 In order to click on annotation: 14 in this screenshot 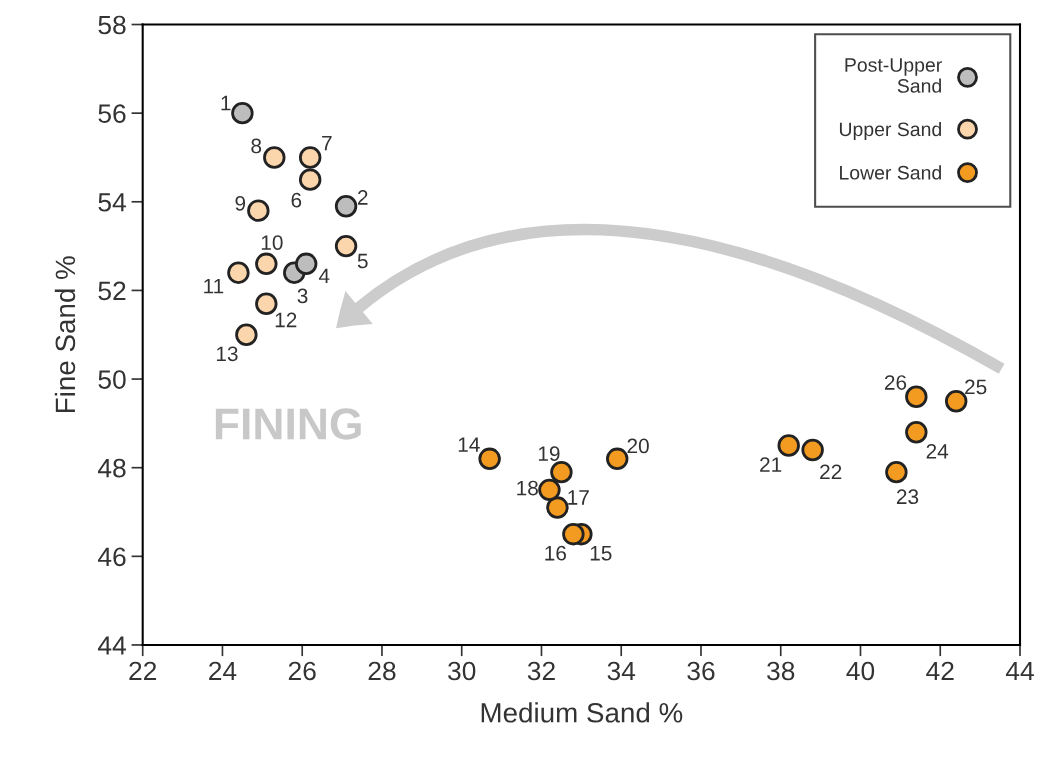, I will do `click(469, 444)`.